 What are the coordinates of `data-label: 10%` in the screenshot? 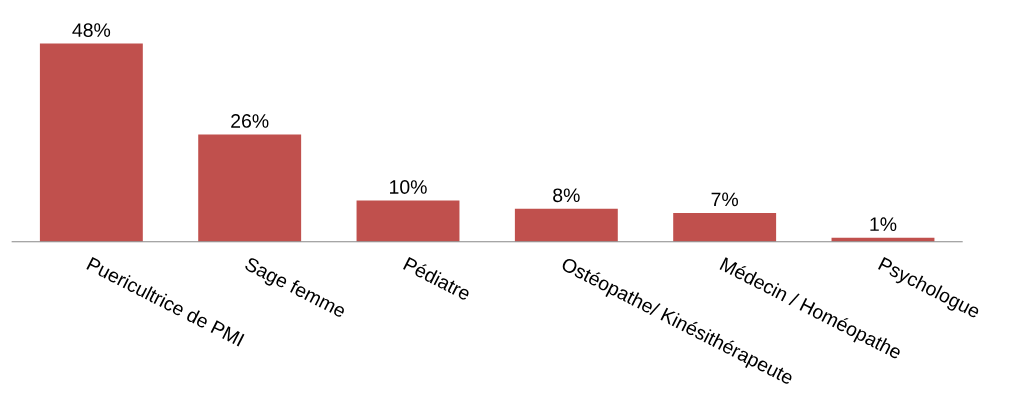 It's located at (408, 187).